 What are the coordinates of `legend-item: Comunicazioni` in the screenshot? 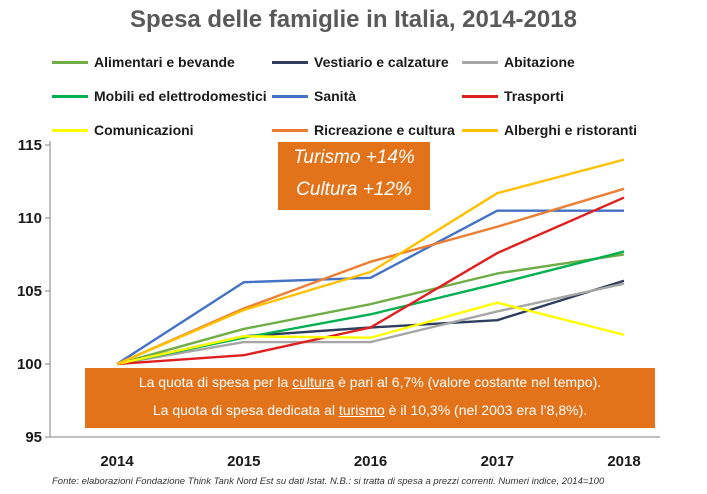 It's located at (123, 130).